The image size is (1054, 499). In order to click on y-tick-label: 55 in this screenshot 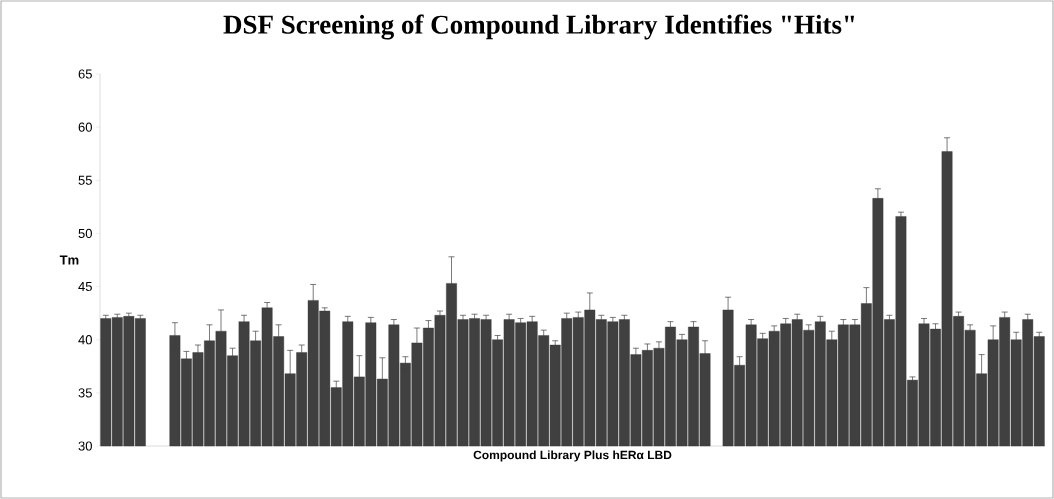, I will do `click(85, 180)`.